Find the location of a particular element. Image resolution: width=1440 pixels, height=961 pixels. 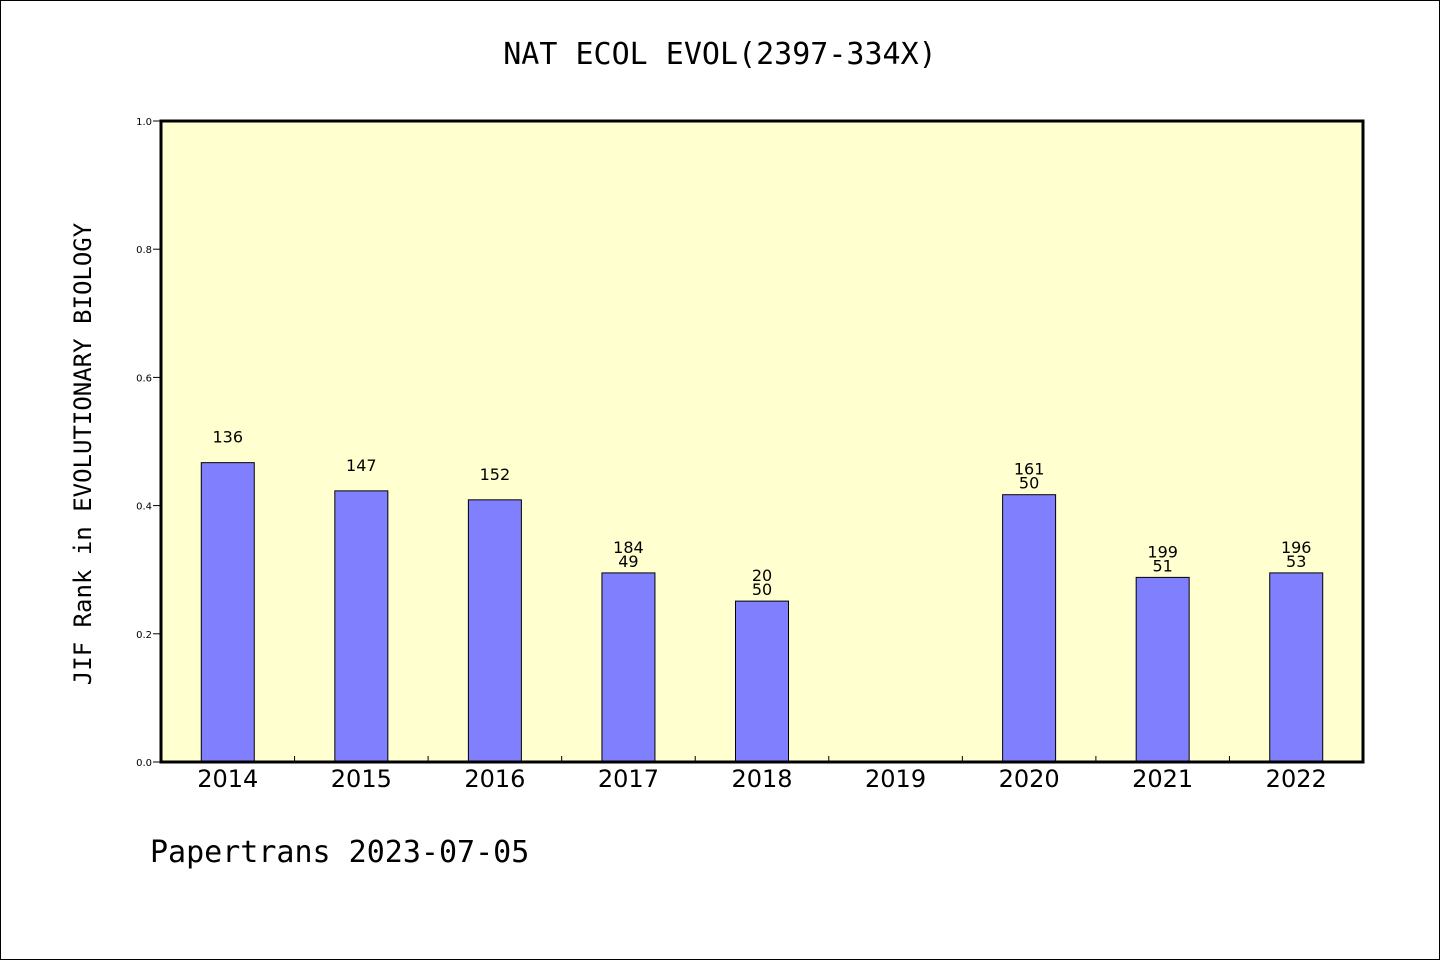

y-tick-label: 0.2 is located at coordinates (144, 635).